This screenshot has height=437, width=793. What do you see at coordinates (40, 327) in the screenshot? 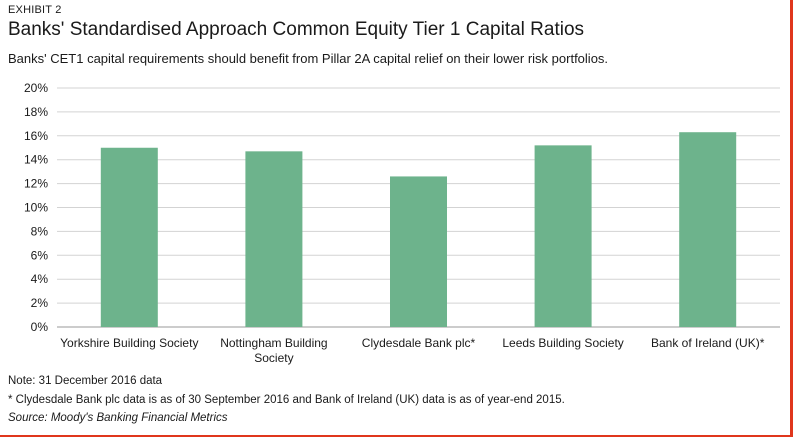
I see `y-tick-label: 0%` at bounding box center [40, 327].